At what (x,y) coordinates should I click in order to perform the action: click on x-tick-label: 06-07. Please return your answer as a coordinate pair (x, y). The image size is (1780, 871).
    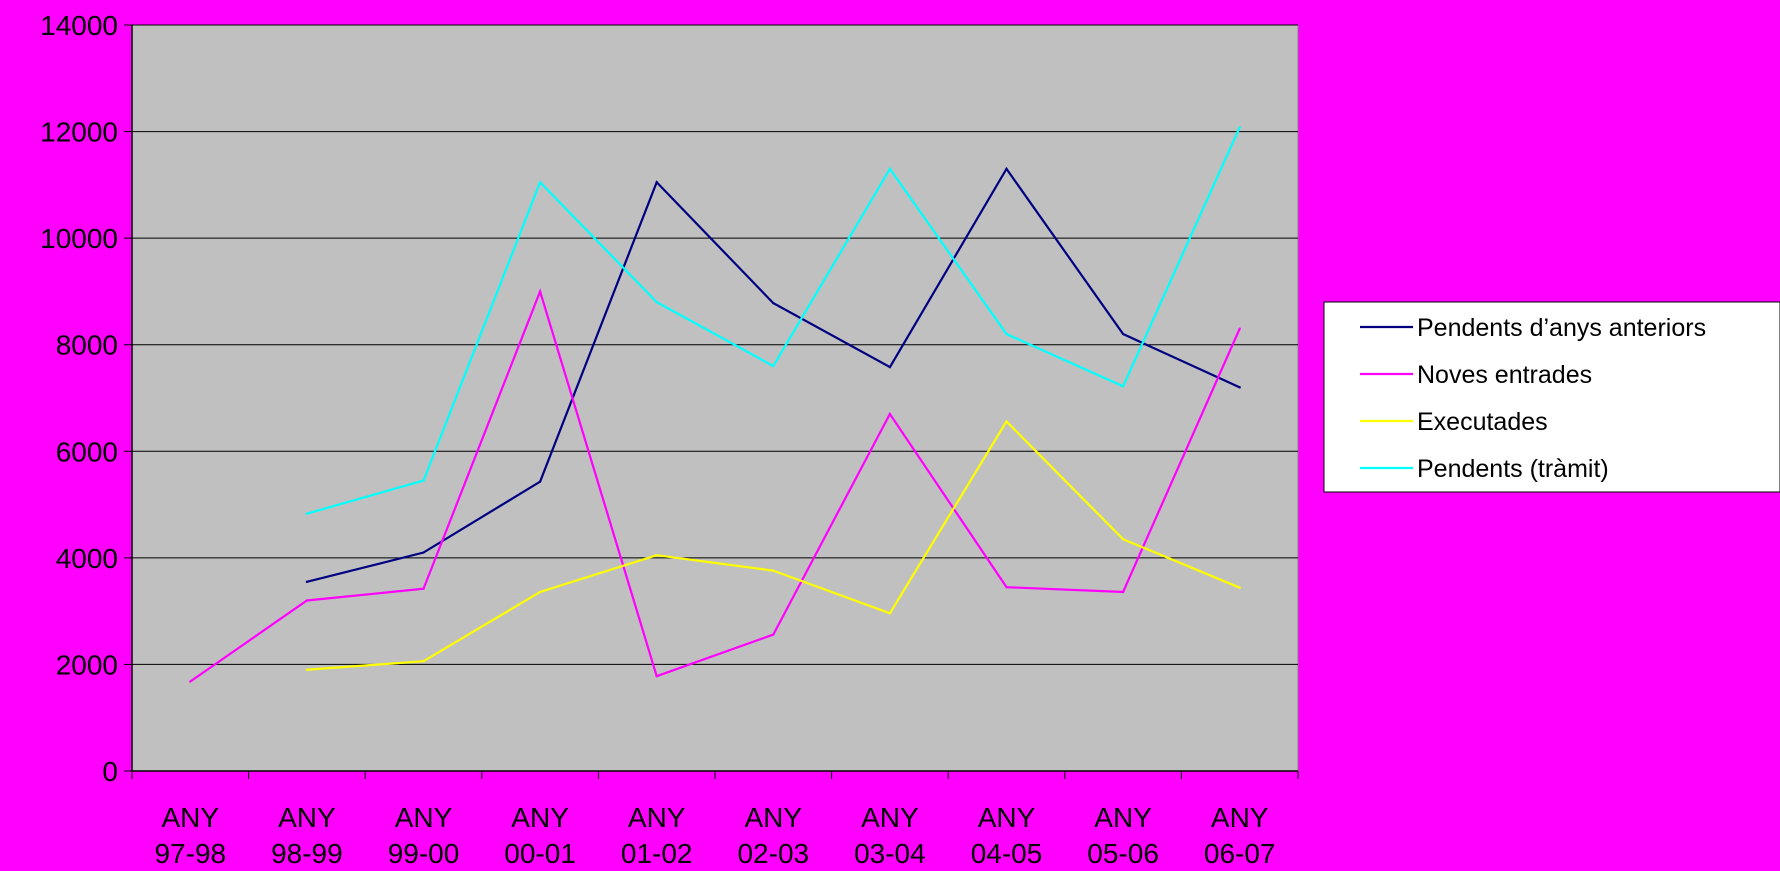
    Looking at the image, I should click on (1240, 853).